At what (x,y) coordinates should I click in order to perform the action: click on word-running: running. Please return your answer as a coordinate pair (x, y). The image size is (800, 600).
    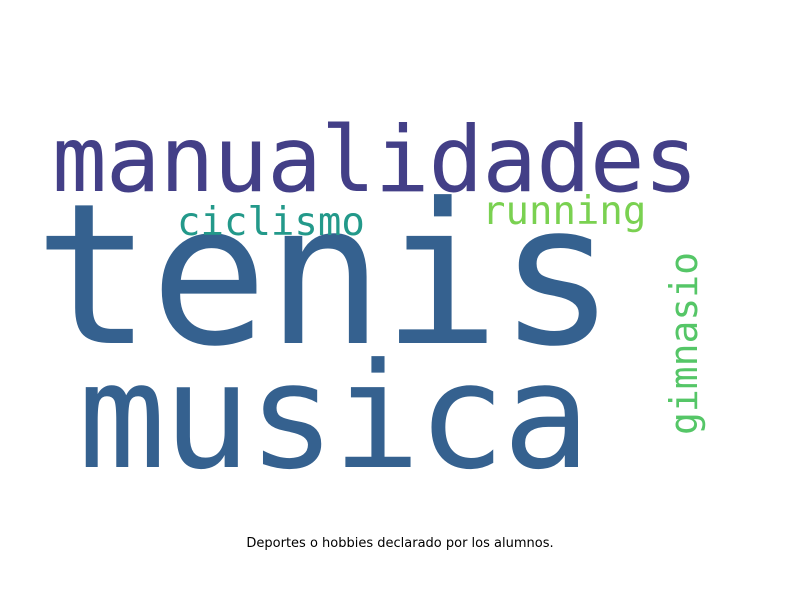
    Looking at the image, I should click on (564, 211).